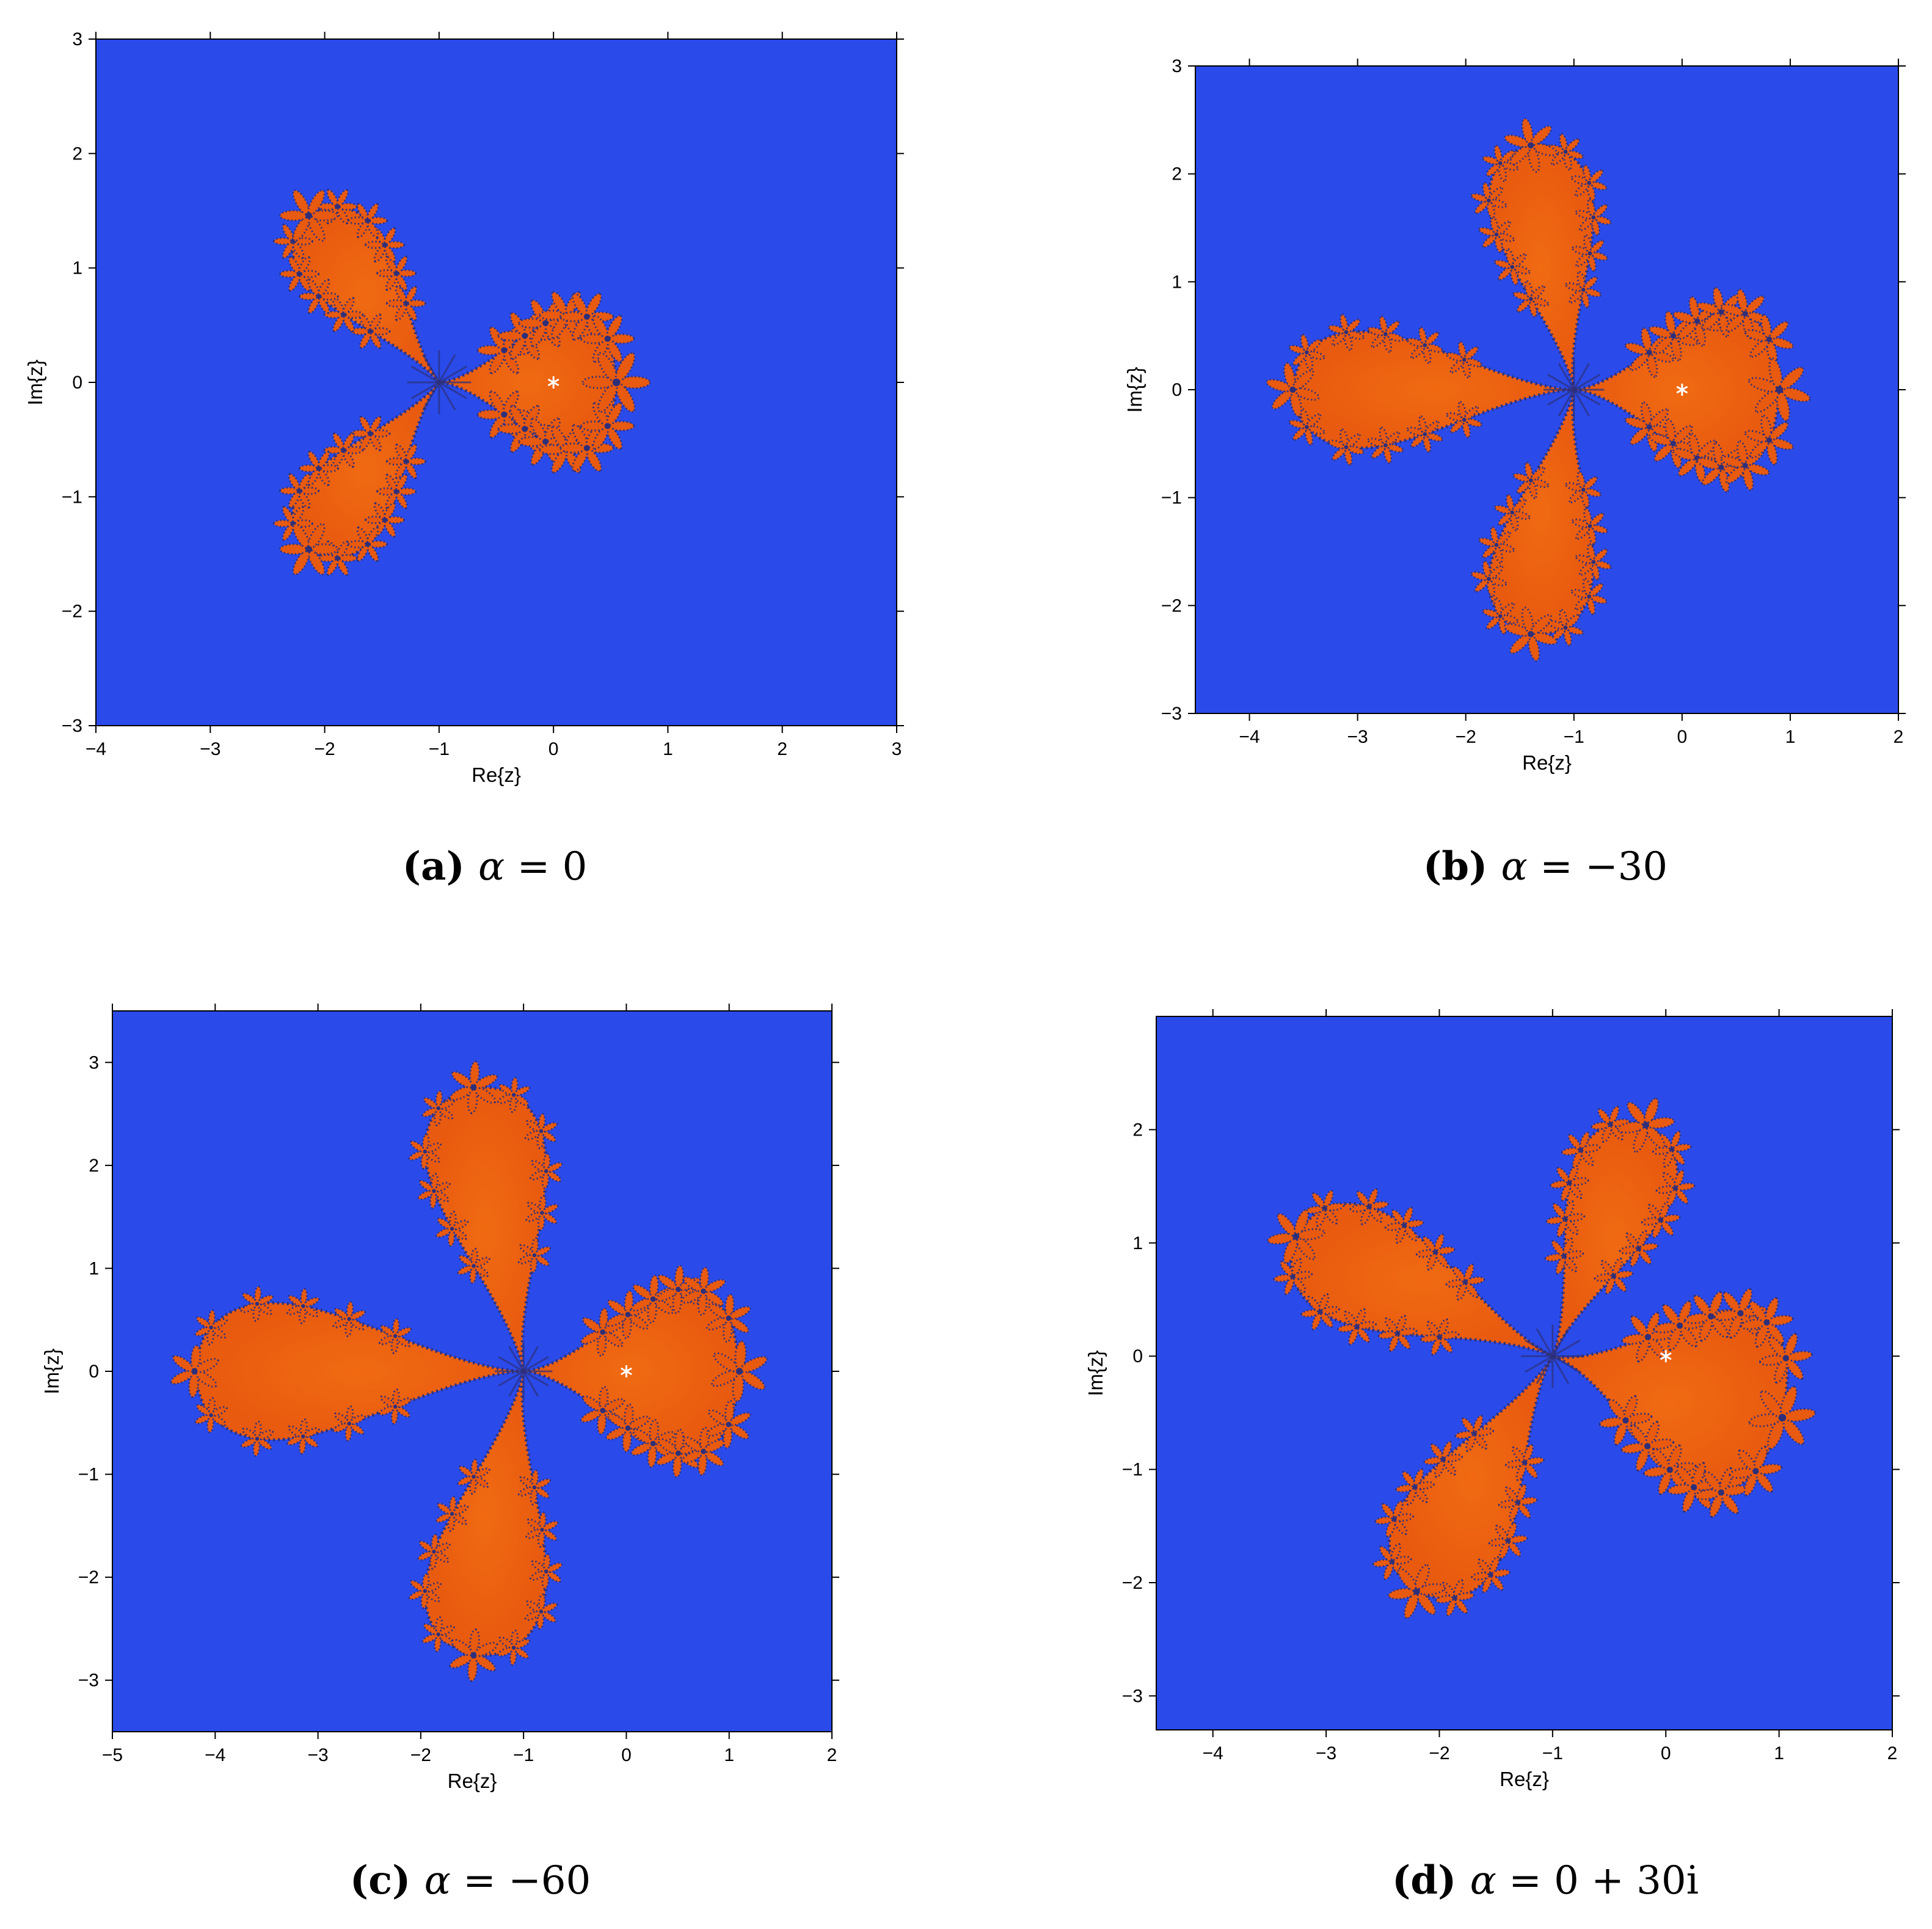 This screenshot has height=1929, width=1932. I want to click on plot-frame, so click(1524, 1373).